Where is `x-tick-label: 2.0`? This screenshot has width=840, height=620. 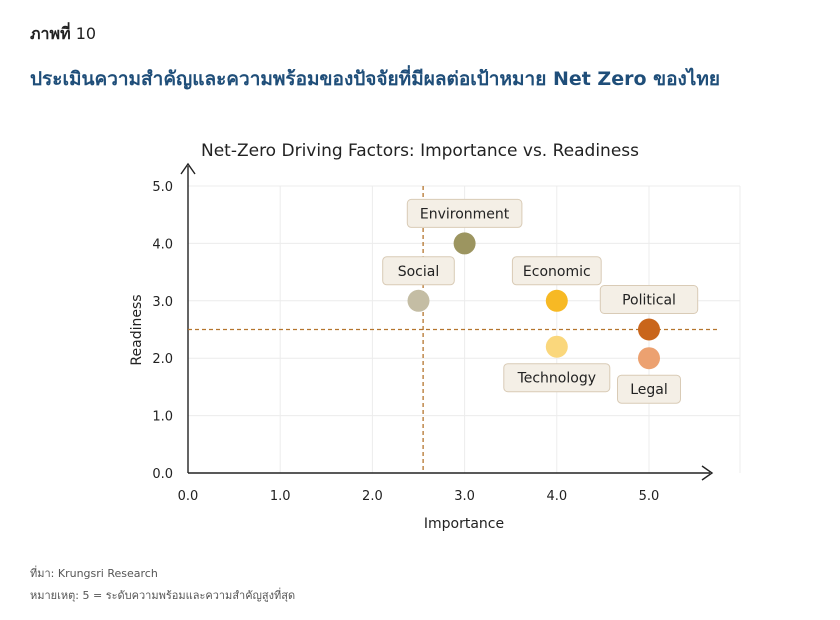
x-tick-label: 2.0 is located at coordinates (372, 496).